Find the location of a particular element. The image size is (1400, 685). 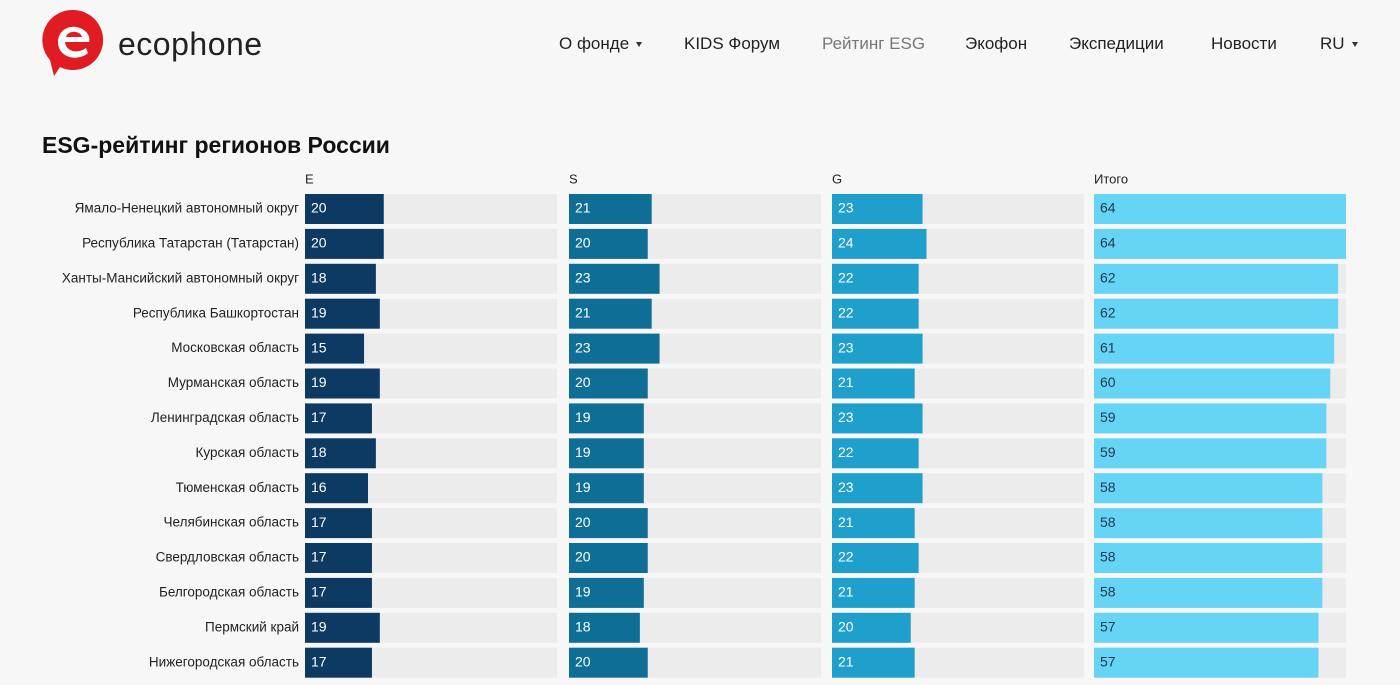

nav-label: Экспедиции is located at coordinates (1116, 43).